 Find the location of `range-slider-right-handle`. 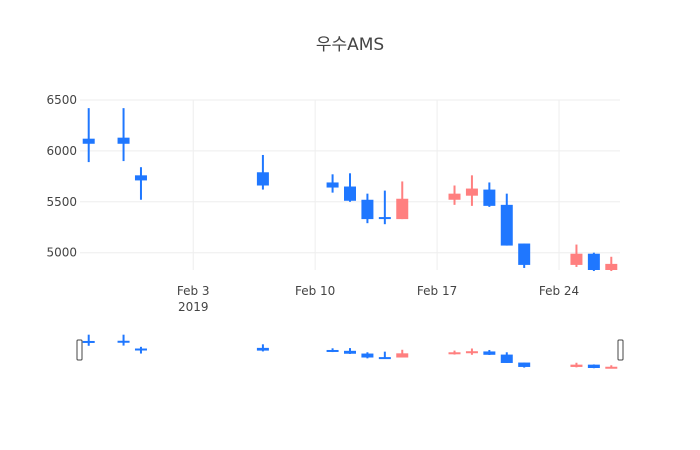

range-slider-right-handle is located at coordinates (620, 350).